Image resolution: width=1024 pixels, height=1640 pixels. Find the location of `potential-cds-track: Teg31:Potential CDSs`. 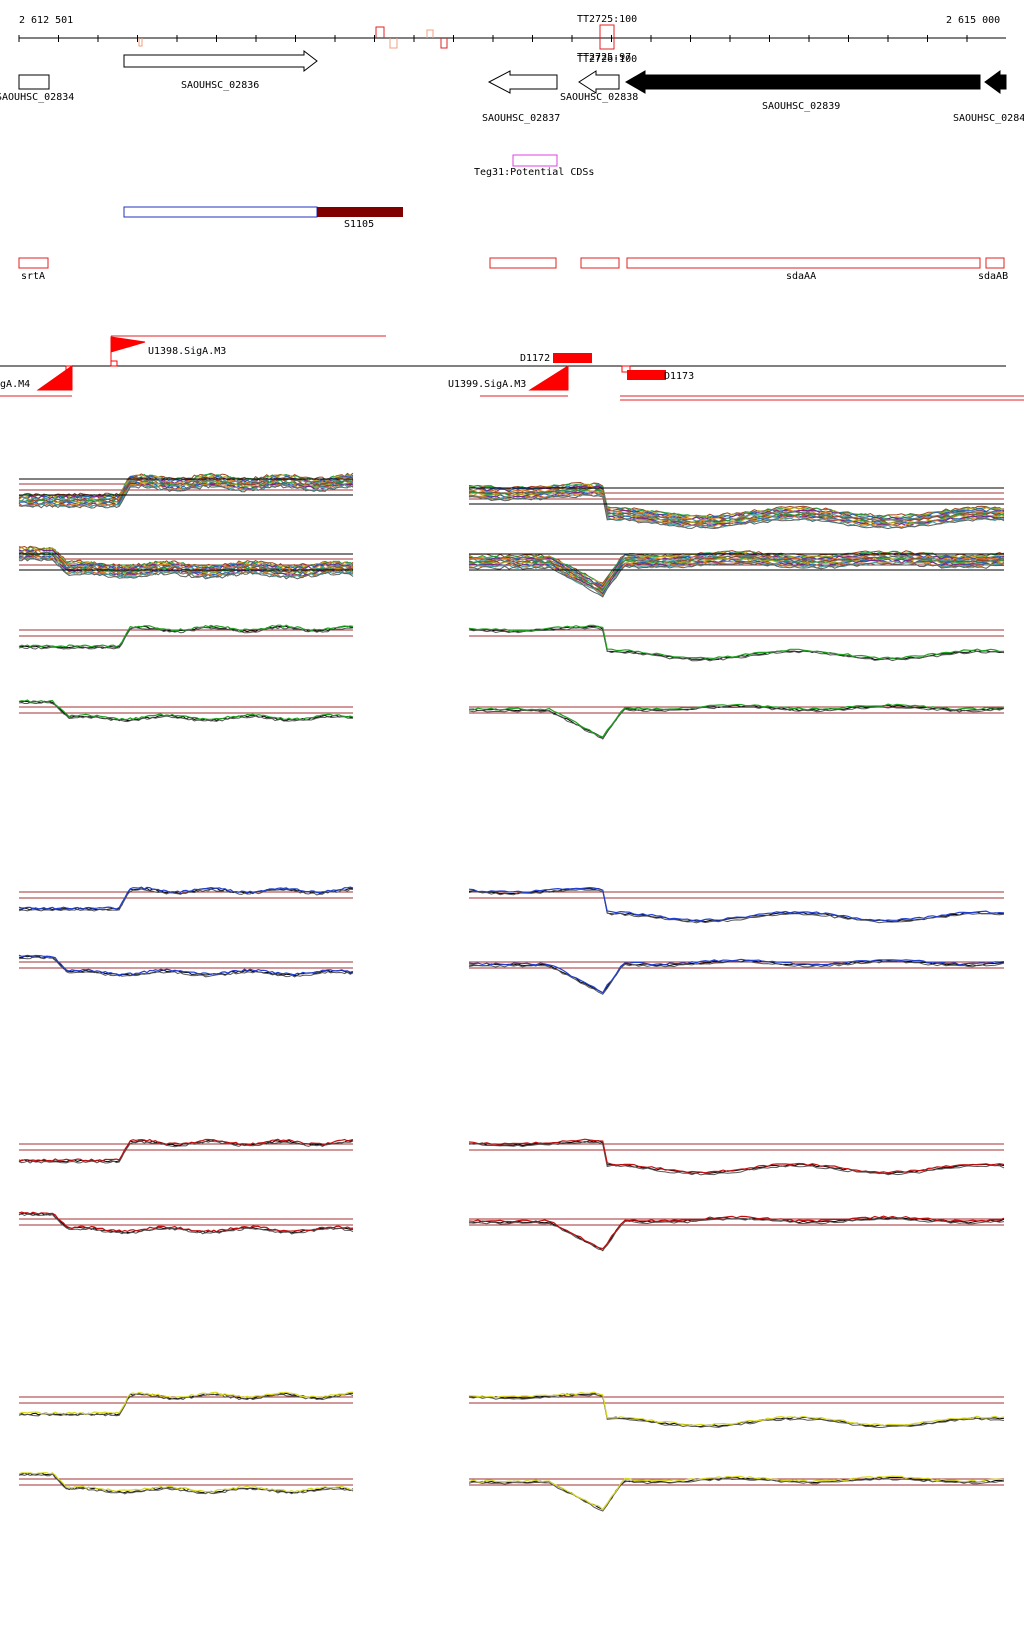

potential-cds-track: Teg31:Potential CDSs is located at coordinates (534, 166).